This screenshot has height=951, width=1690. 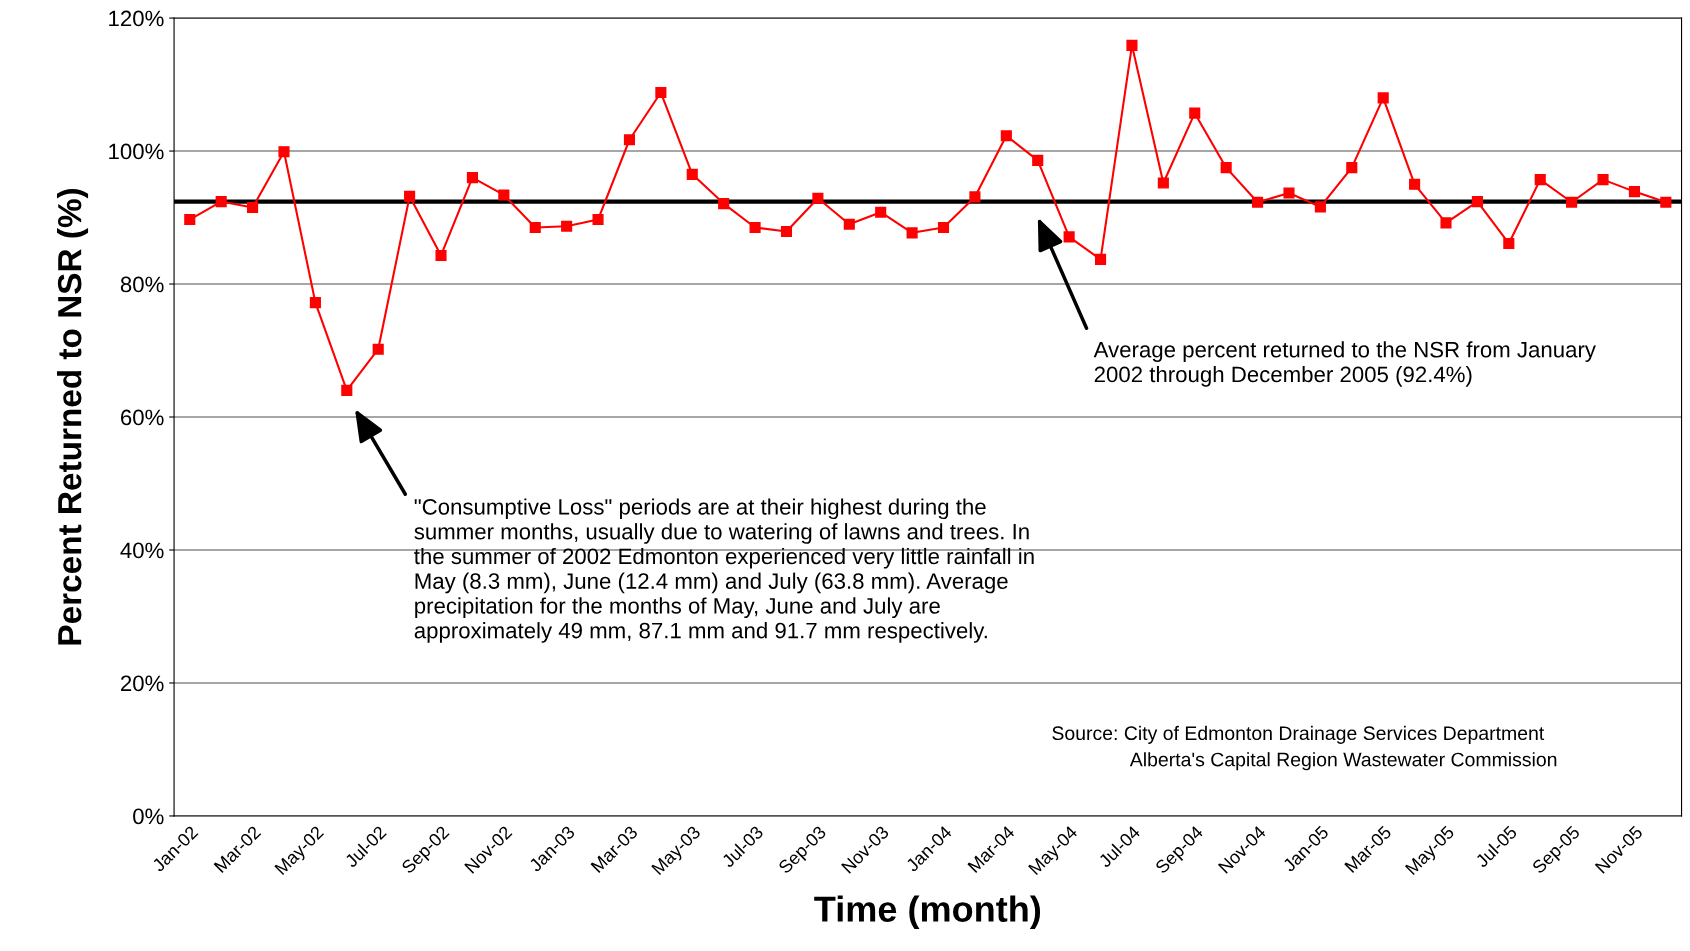 What do you see at coordinates (73, 417) in the screenshot?
I see `y-axis-title: Percent Returned to NSR (%)` at bounding box center [73, 417].